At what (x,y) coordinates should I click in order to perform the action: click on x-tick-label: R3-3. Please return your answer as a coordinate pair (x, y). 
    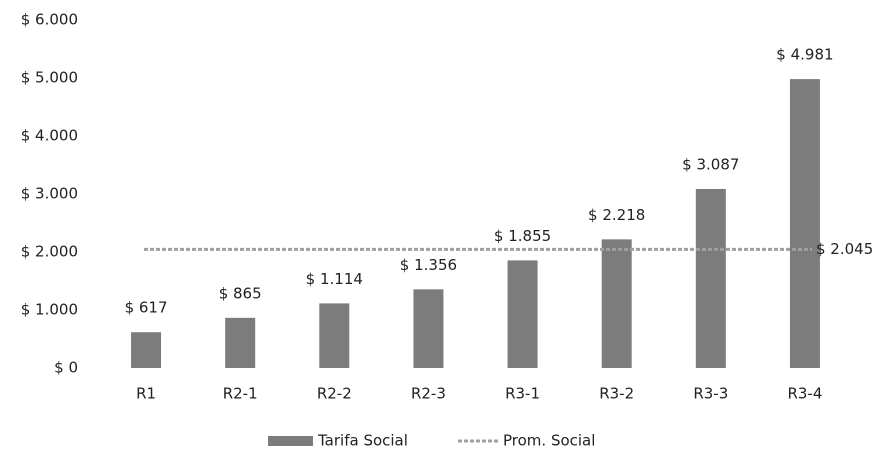
    Looking at the image, I should click on (710, 394).